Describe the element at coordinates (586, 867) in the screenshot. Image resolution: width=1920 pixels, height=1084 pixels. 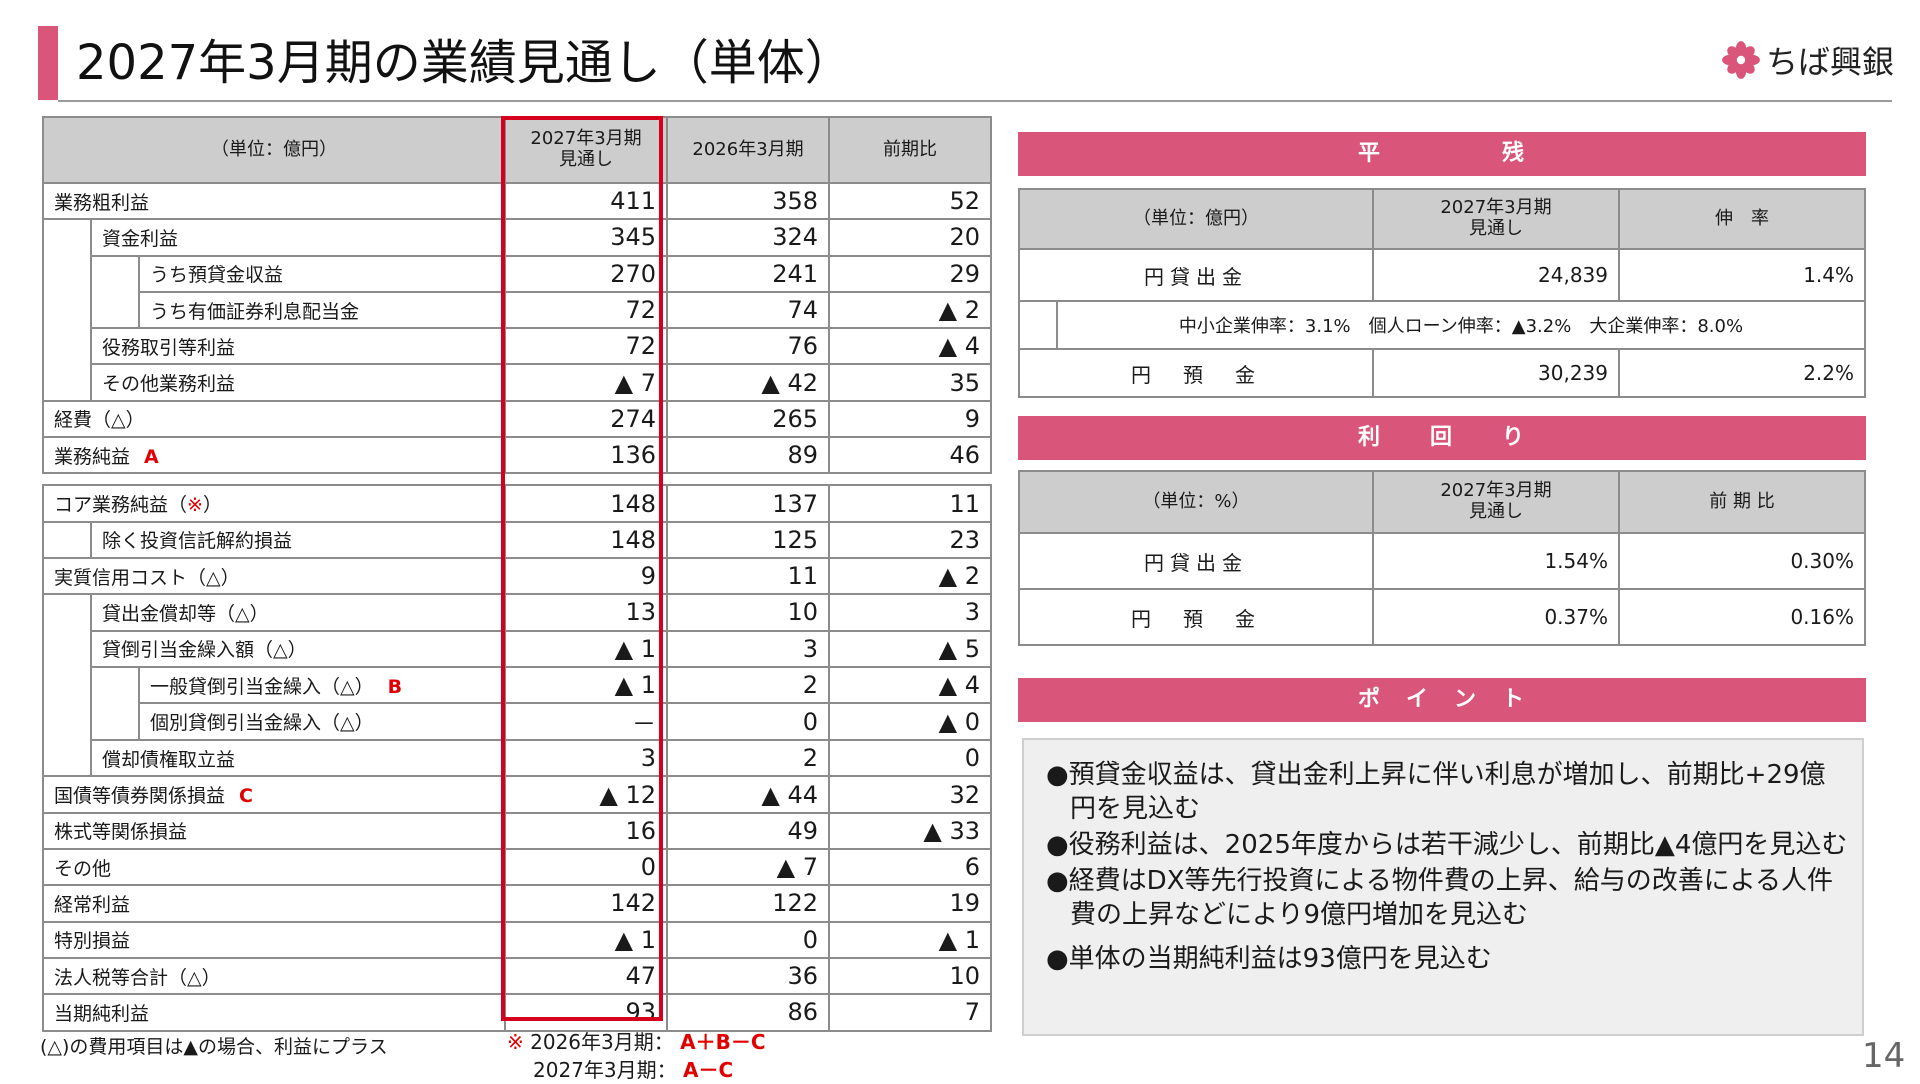
I see `value-2027-forecast: 0` at that location.